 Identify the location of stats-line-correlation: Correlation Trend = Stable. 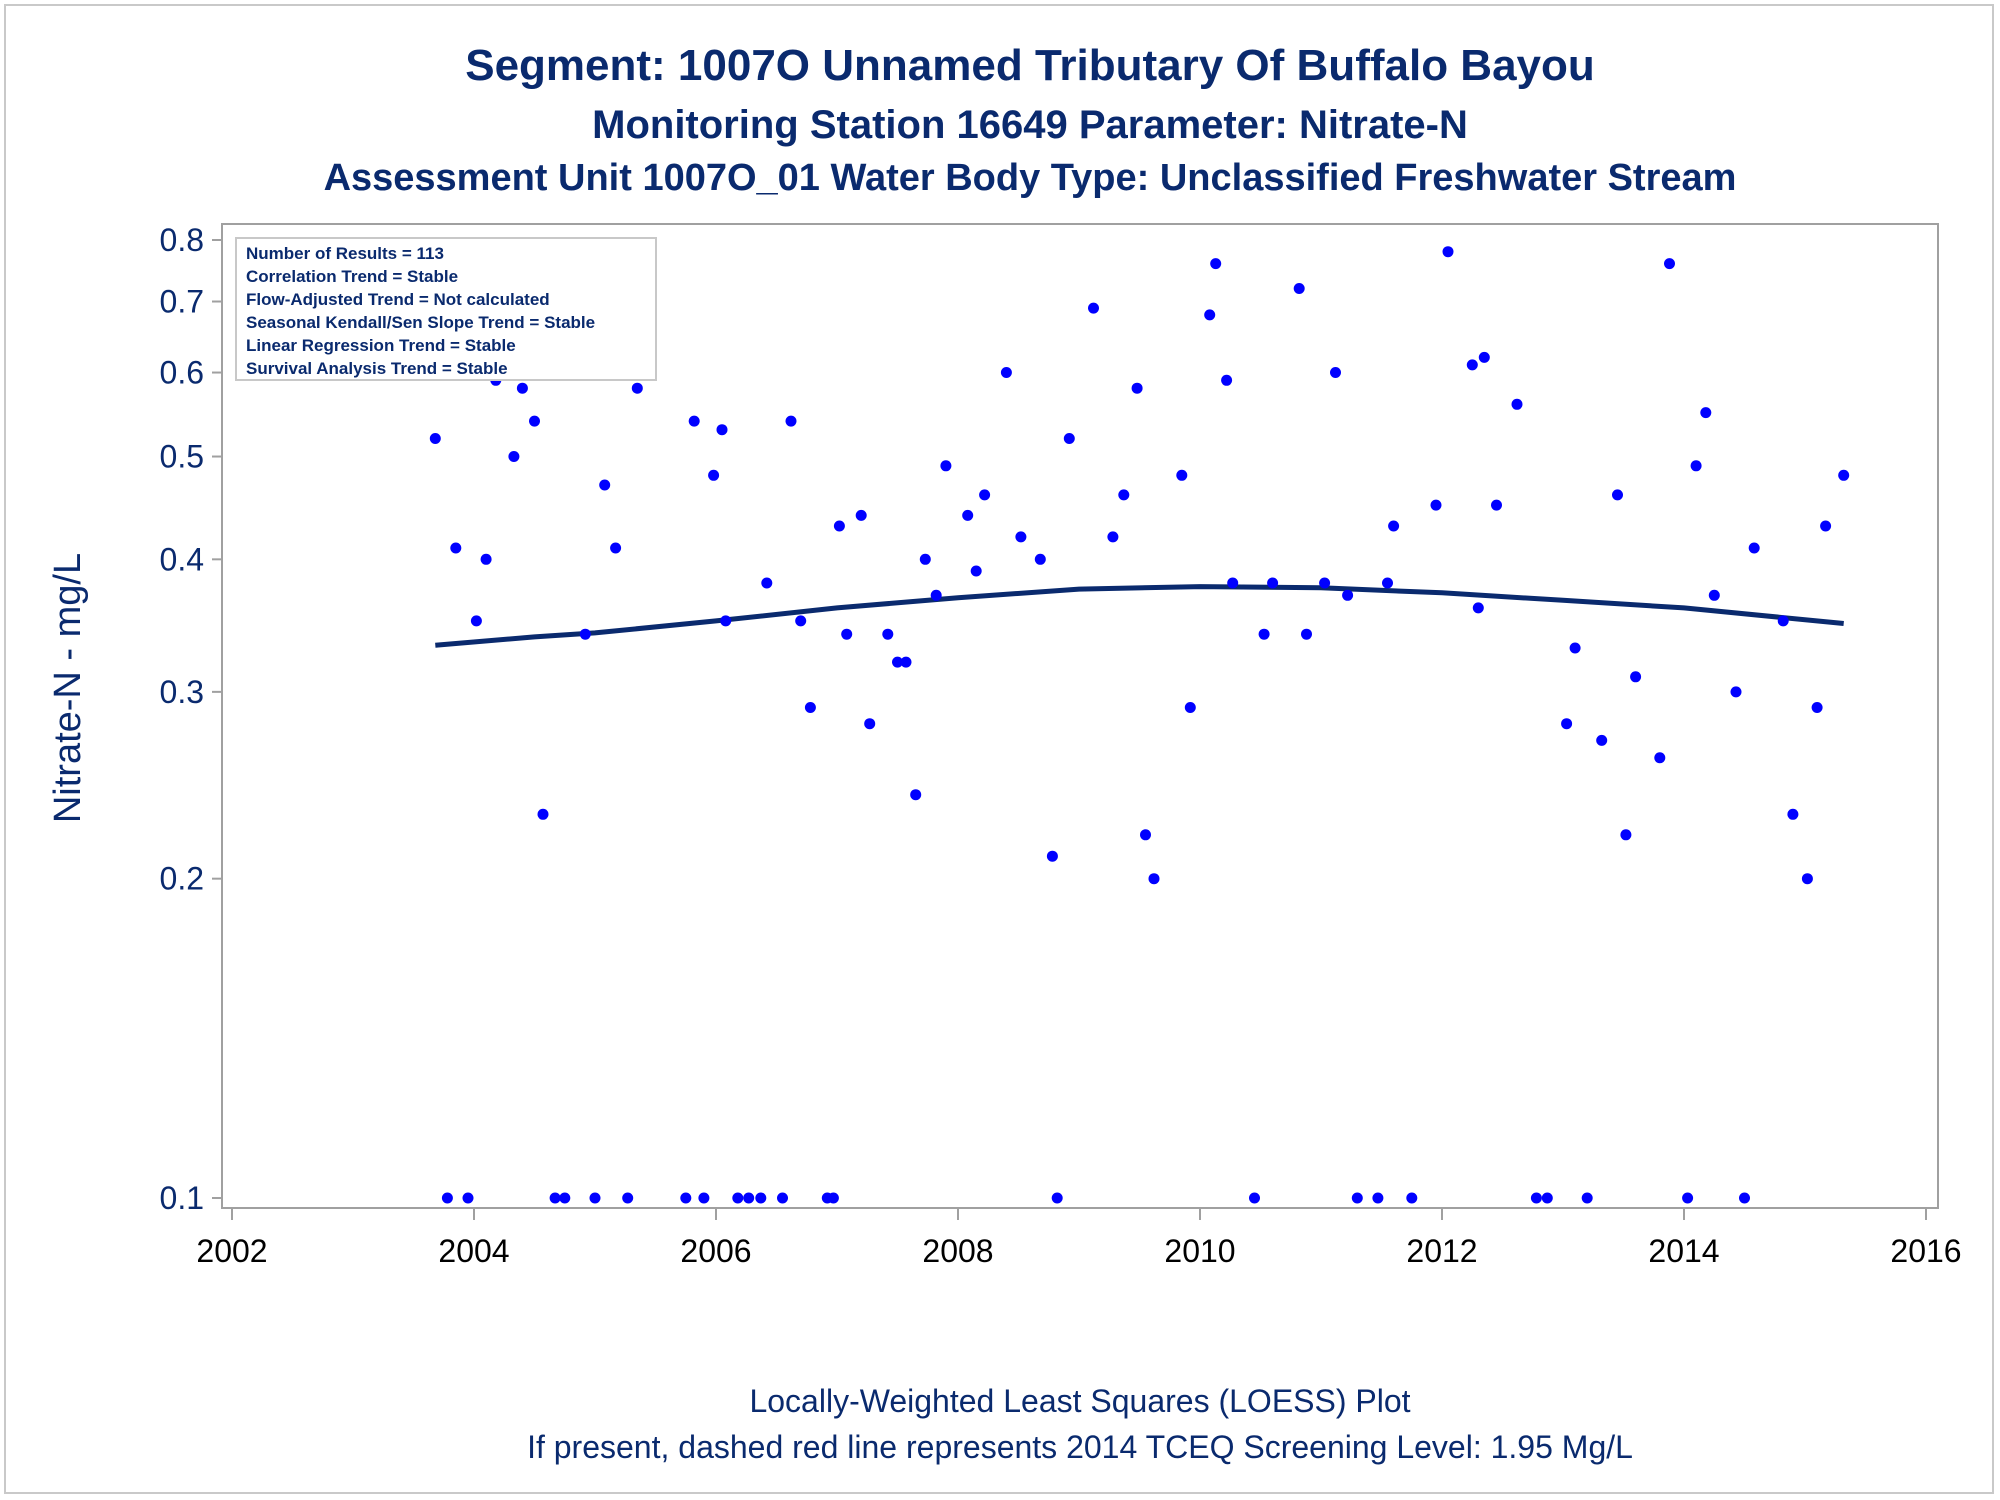
(352, 276).